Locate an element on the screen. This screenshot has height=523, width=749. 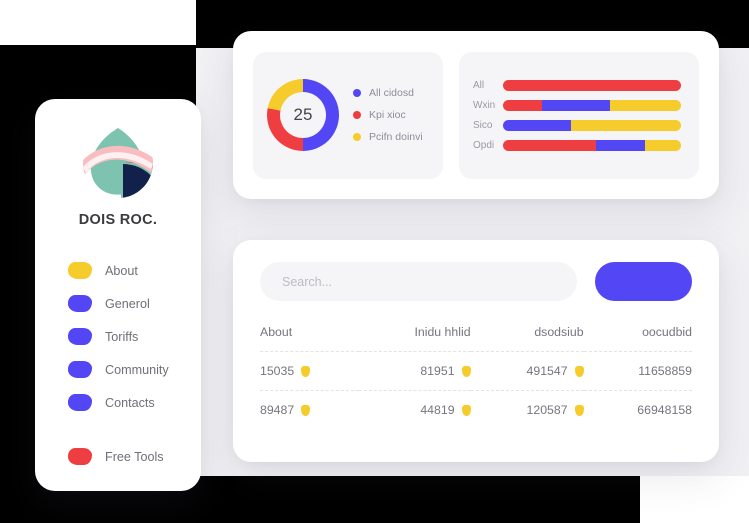
table-header-row: About Inidu hhlid dsodsiub oocudbid is located at coordinates (476, 338).